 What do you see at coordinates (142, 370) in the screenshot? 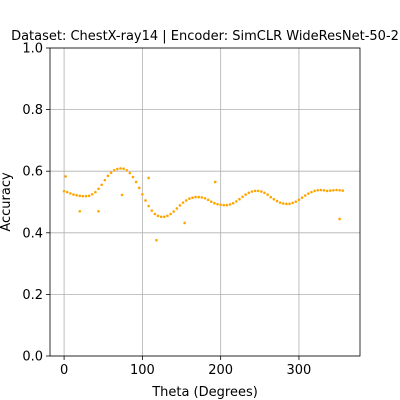
I see `x-tick-label: 100` at bounding box center [142, 370].